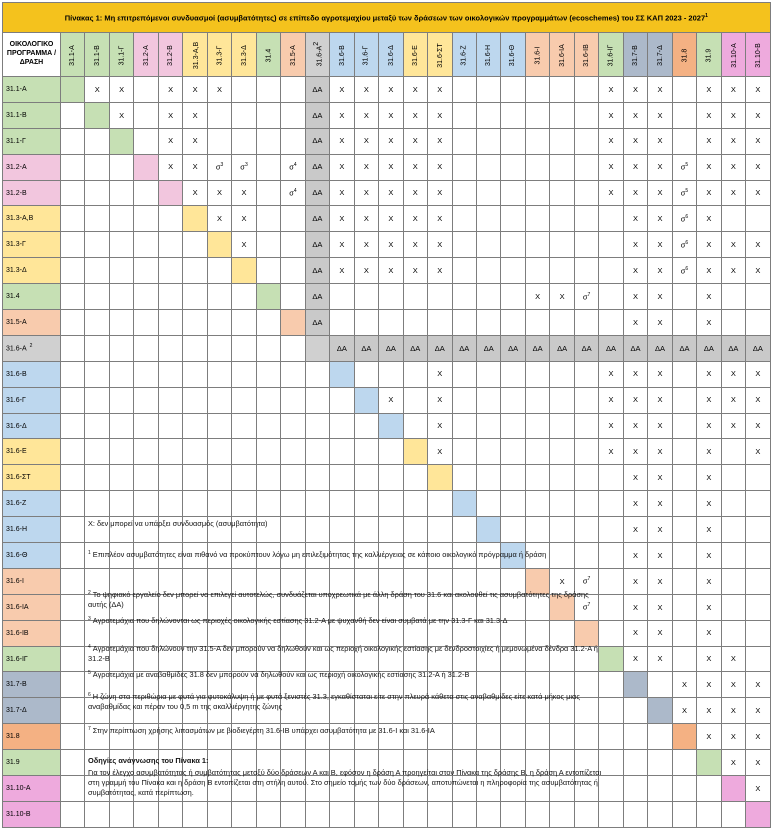 Image resolution: width=772 pixels, height=828 pixels. Describe the element at coordinates (684, 54) in the screenshot. I see `column-header: 31.8` at that location.